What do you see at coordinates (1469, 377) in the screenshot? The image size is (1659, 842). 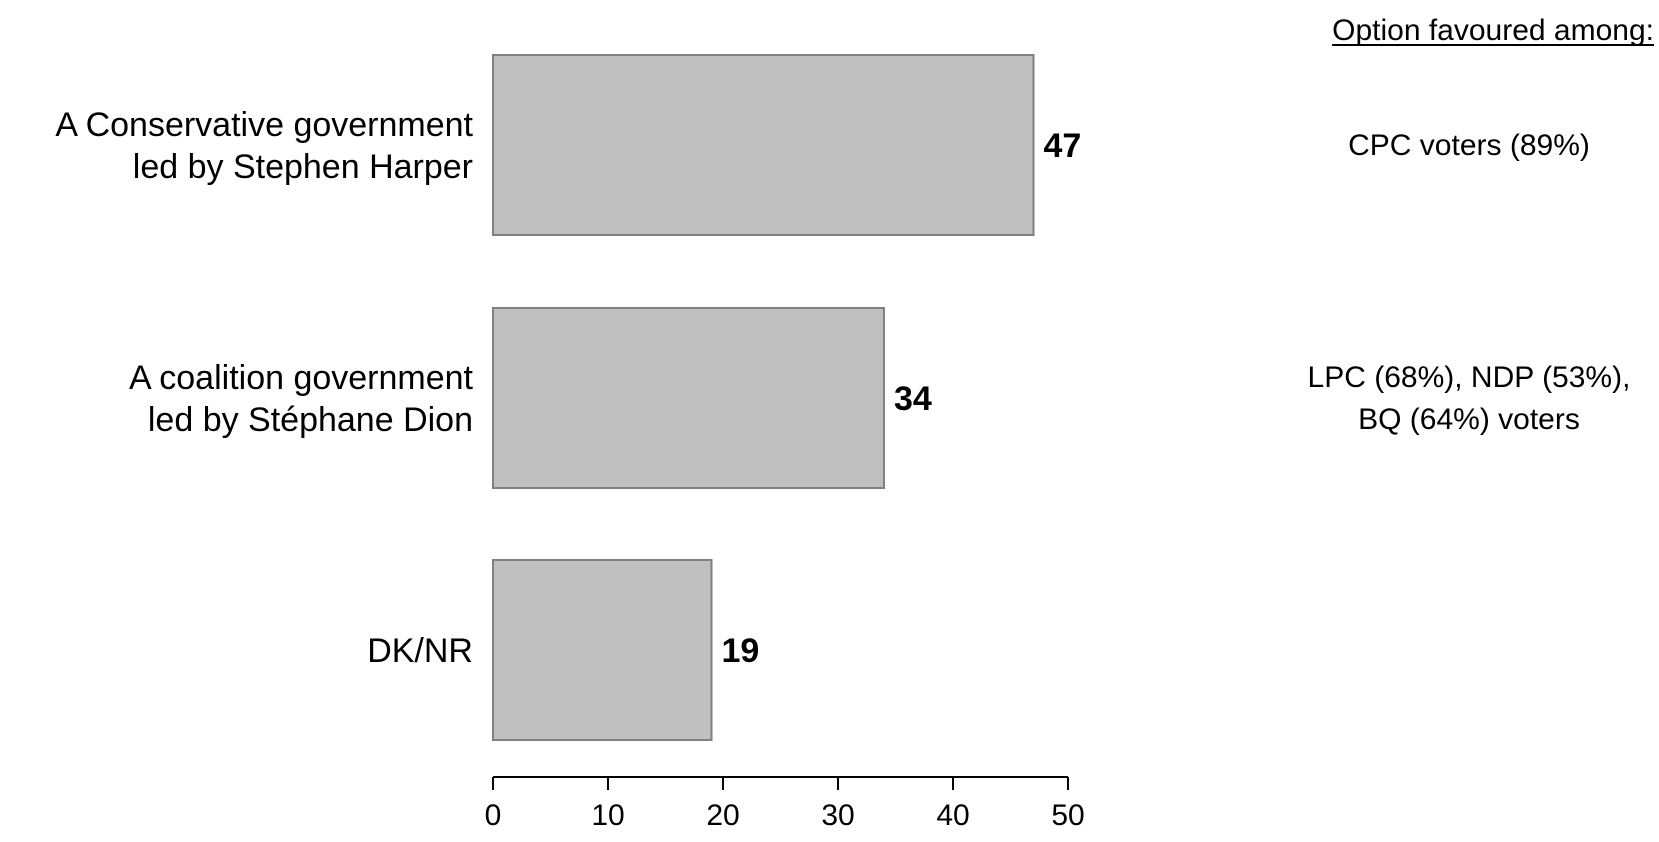 I see `side-note-1-0: LPC (68%), NDP (53%),` at bounding box center [1469, 377].